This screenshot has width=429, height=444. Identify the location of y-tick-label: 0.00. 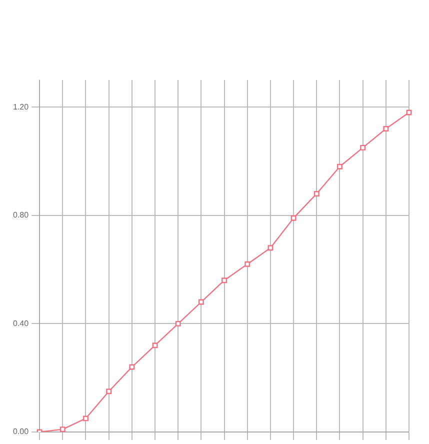
(21, 431).